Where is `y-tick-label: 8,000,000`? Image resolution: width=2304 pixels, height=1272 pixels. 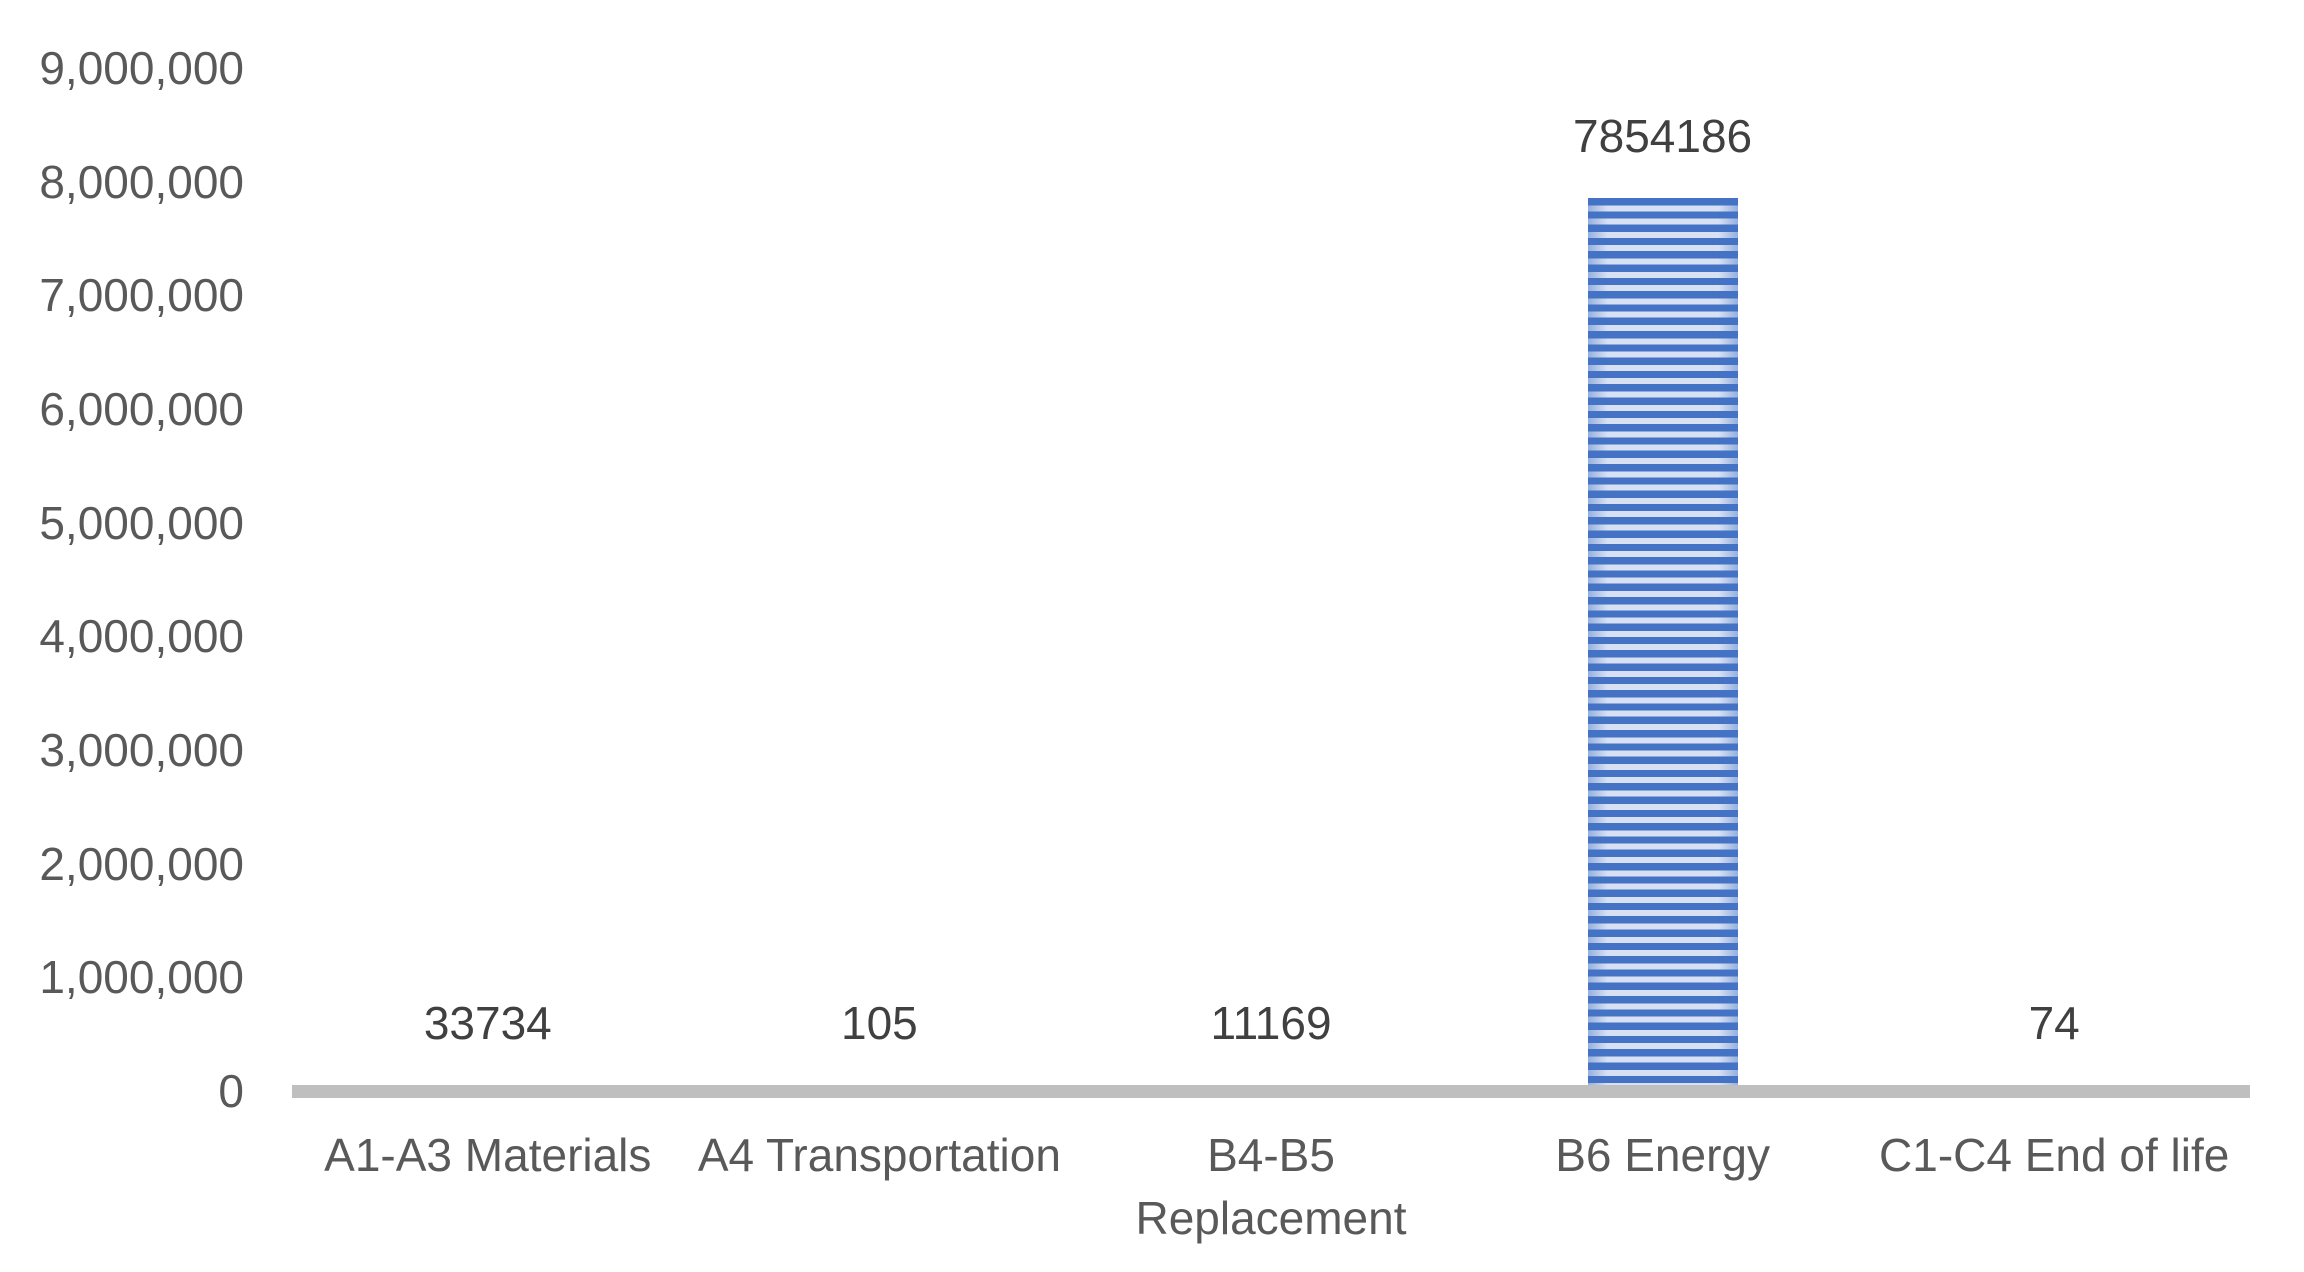
y-tick-label: 8,000,000 is located at coordinates (141, 181).